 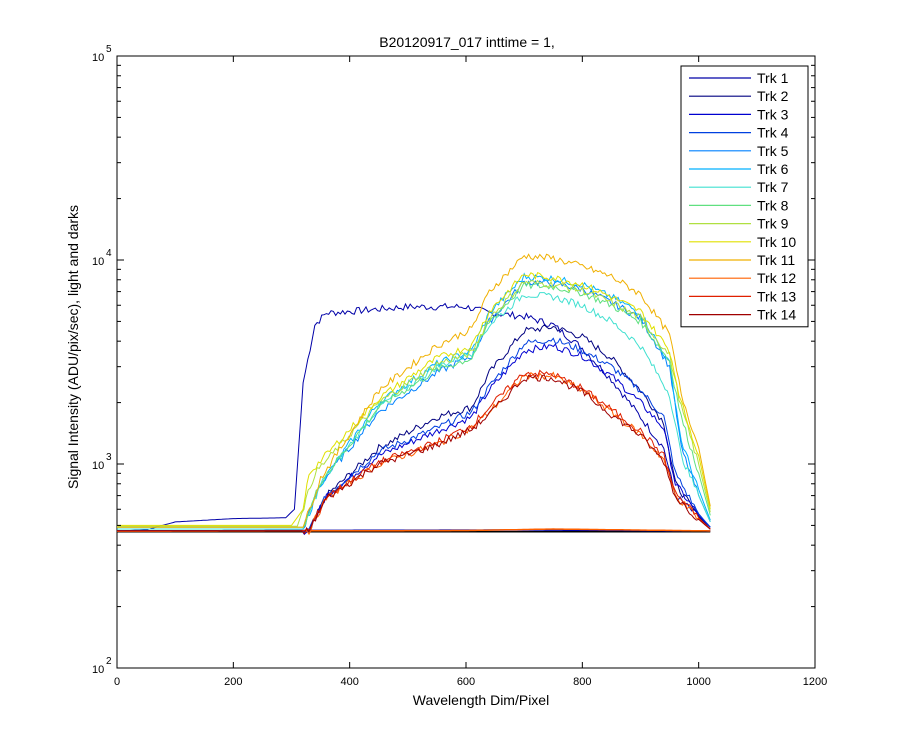 What do you see at coordinates (773, 187) in the screenshot?
I see `legend-label: Trk 7` at bounding box center [773, 187].